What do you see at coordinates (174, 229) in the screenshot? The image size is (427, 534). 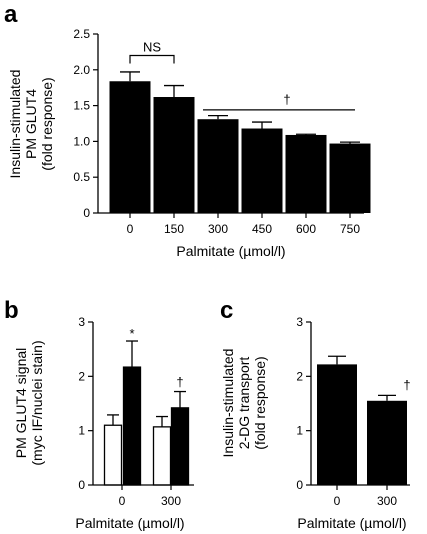 I see `x-tick-label: 150` at bounding box center [174, 229].